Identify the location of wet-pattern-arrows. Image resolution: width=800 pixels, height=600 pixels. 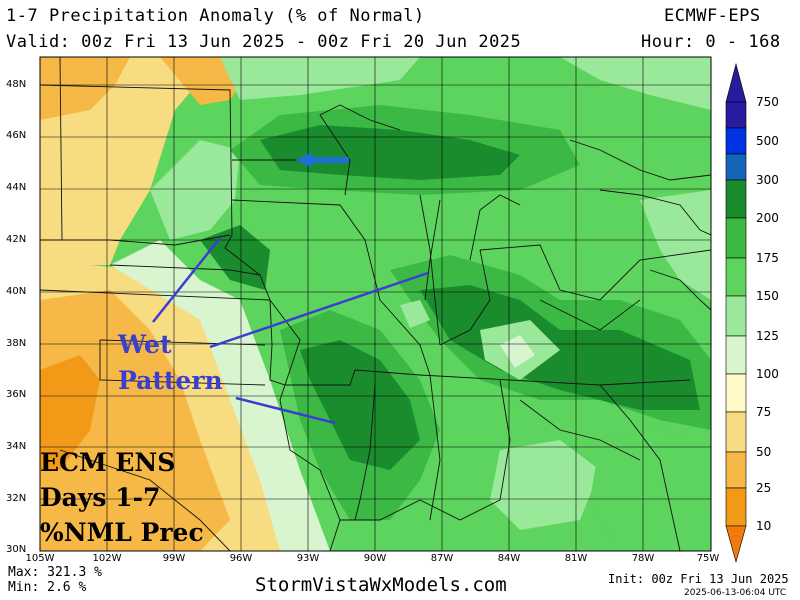
(290, 331).